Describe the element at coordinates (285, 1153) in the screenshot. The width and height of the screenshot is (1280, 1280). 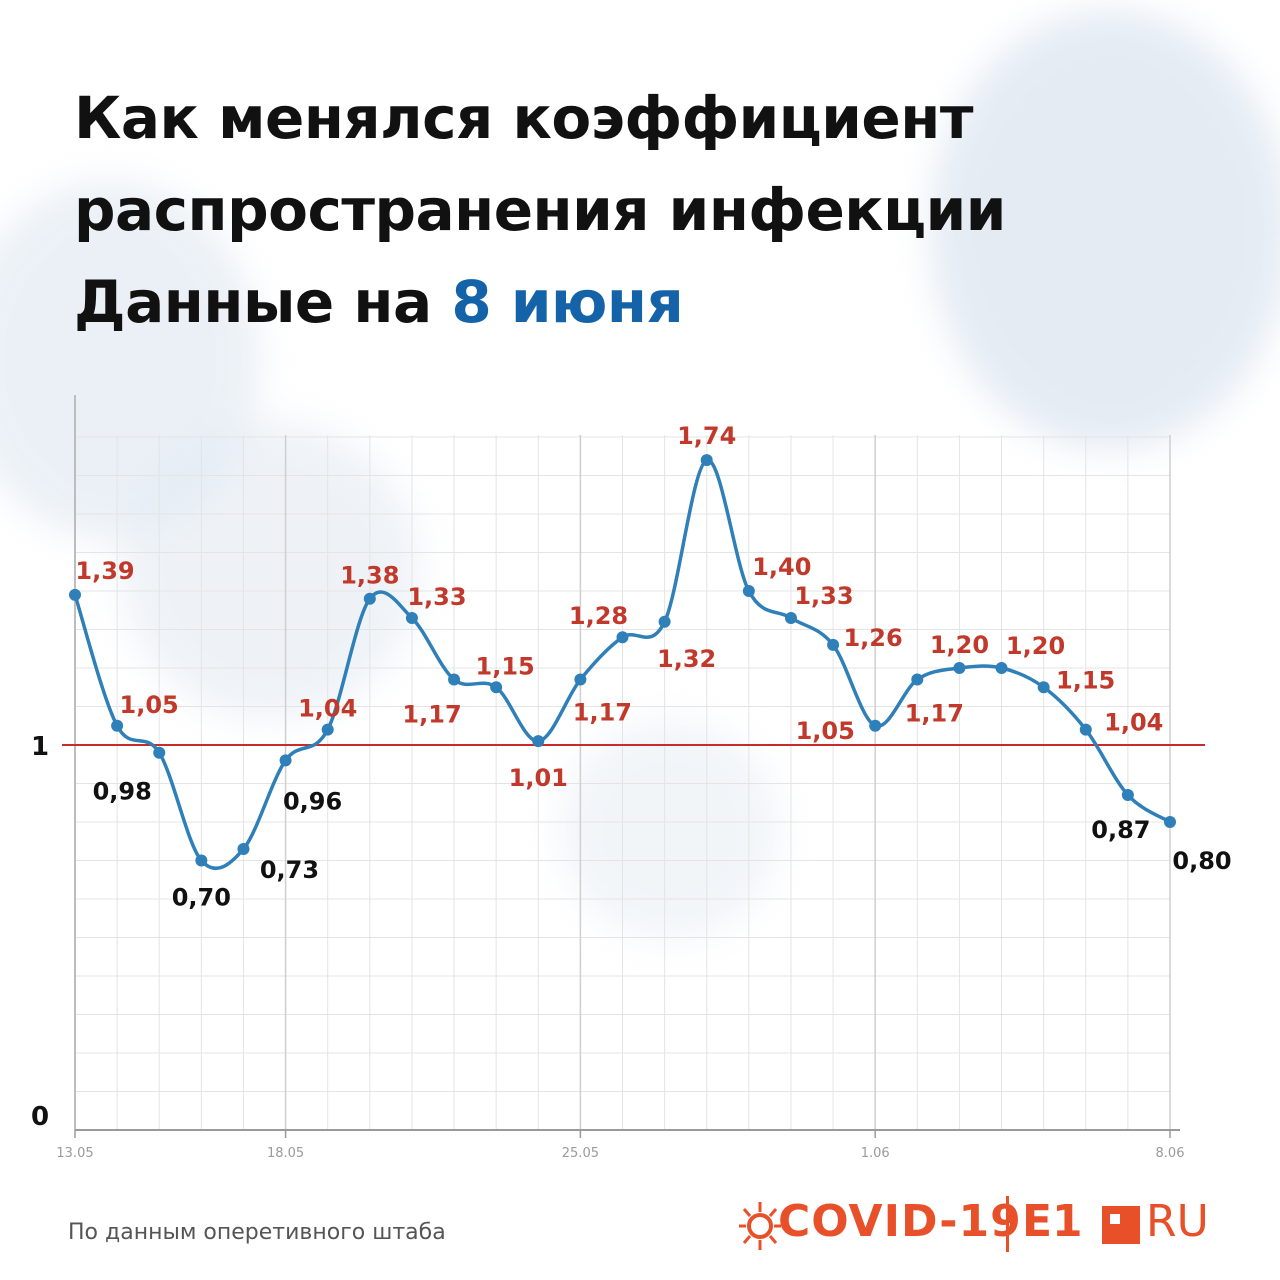
I see `x-tick-label: 18.05` at that location.